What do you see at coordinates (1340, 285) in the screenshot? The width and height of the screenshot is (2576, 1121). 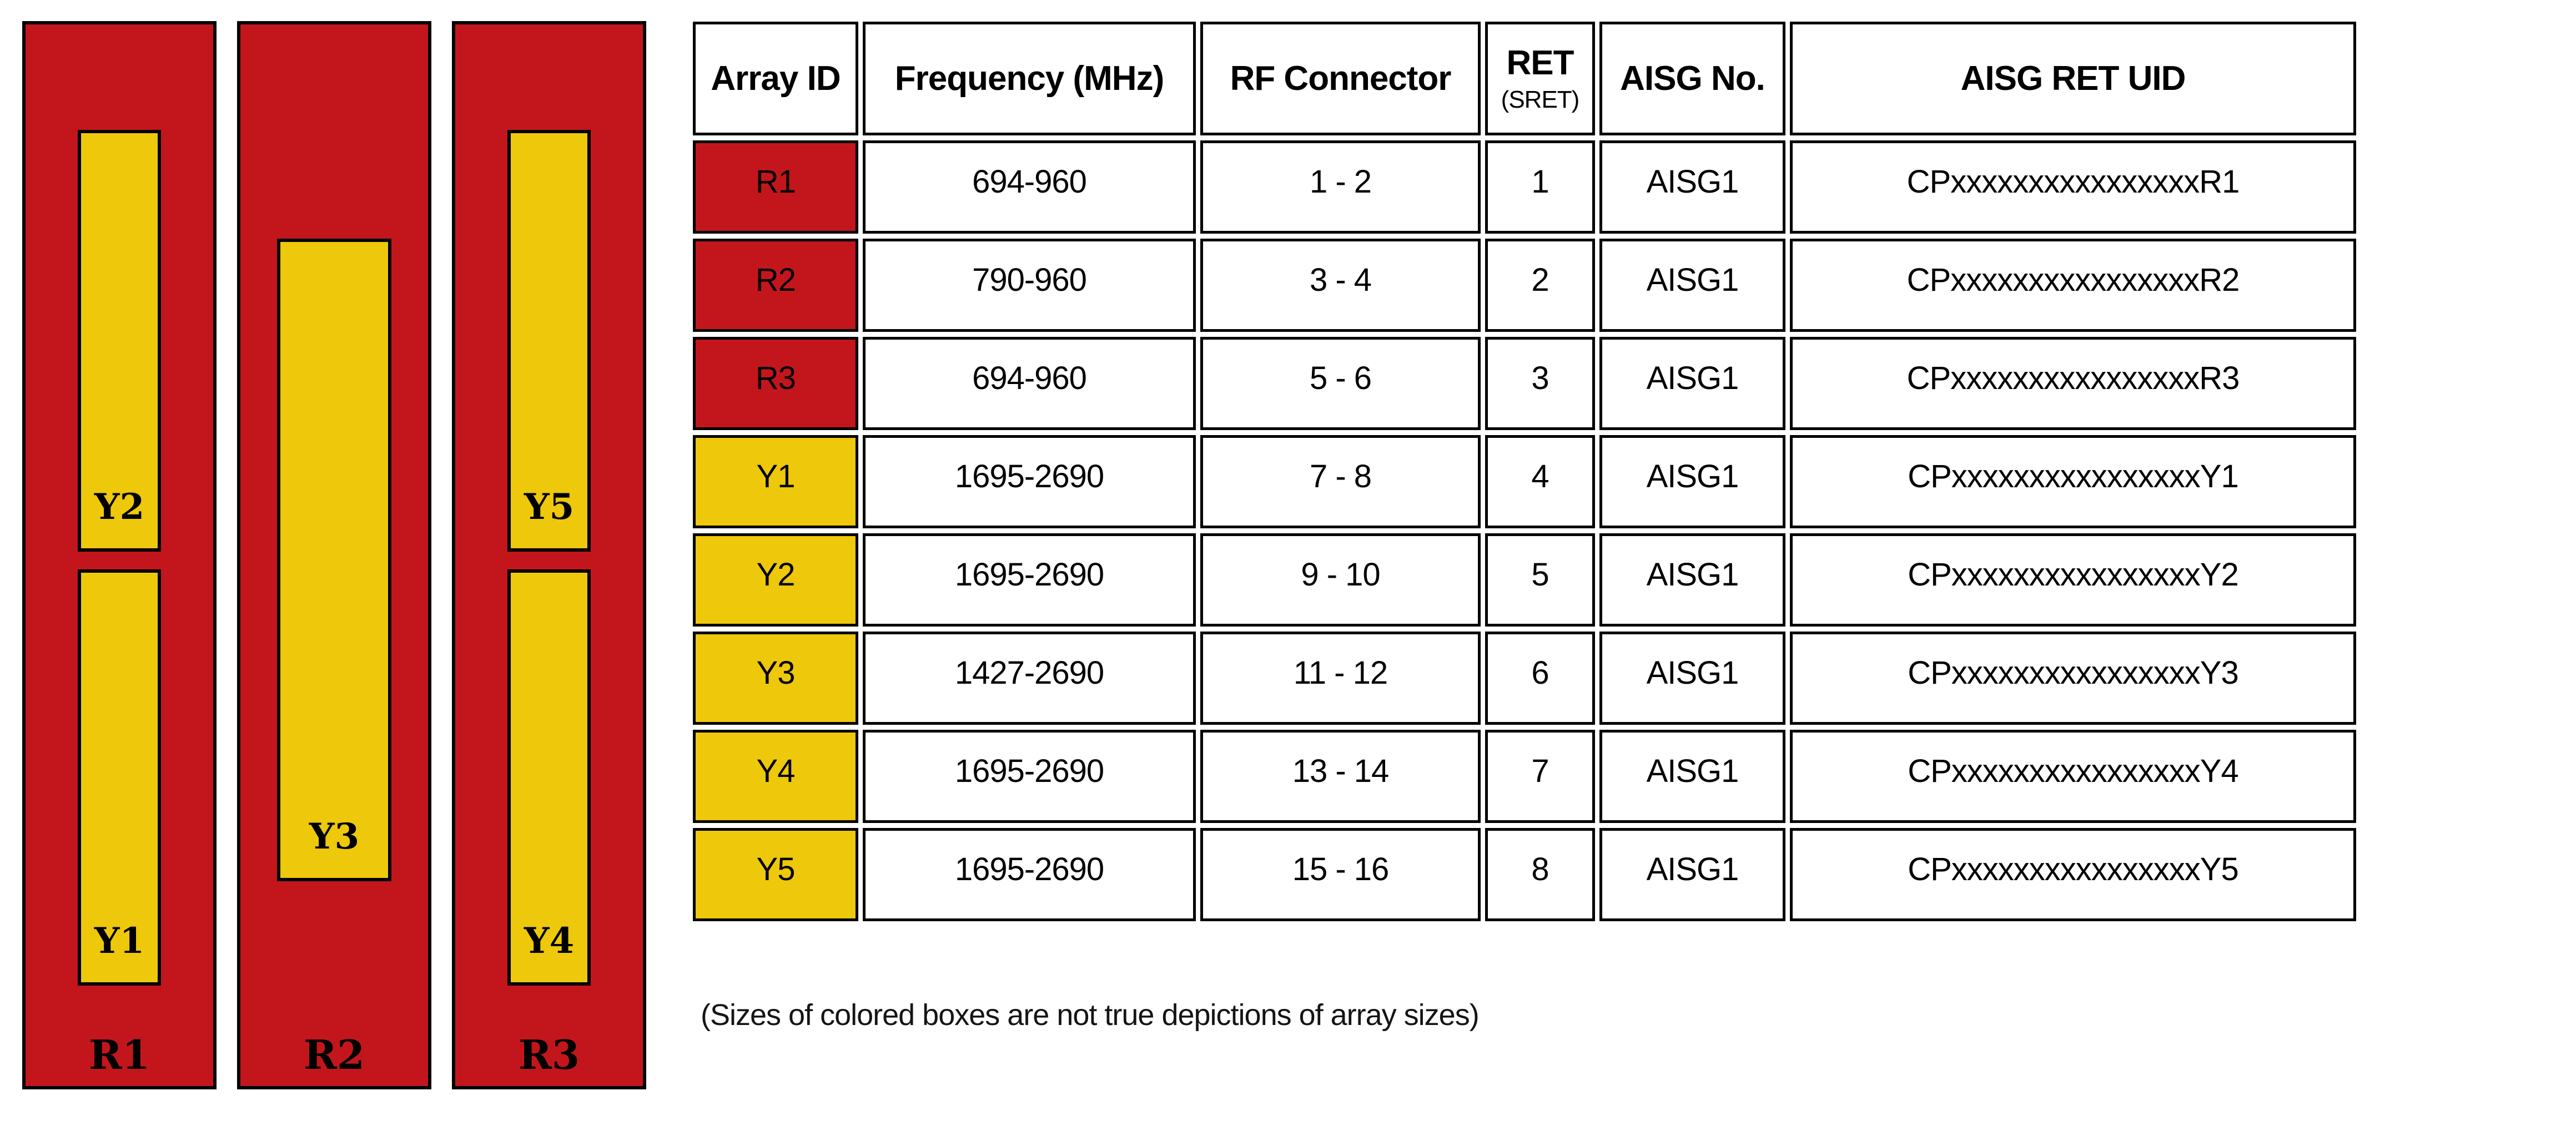 I see `cell-rf-connector: 3 - 4` at bounding box center [1340, 285].